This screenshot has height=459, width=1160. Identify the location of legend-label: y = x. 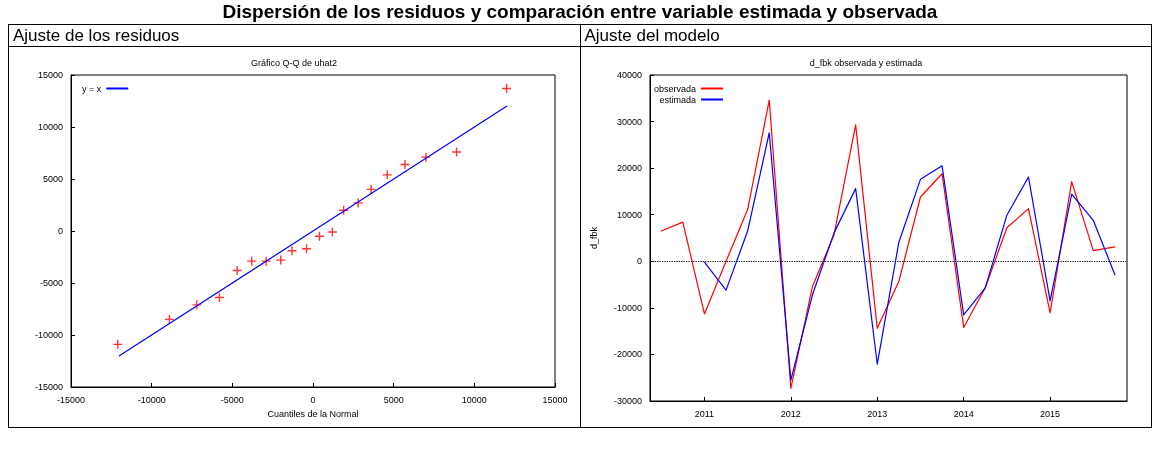
(91, 88).